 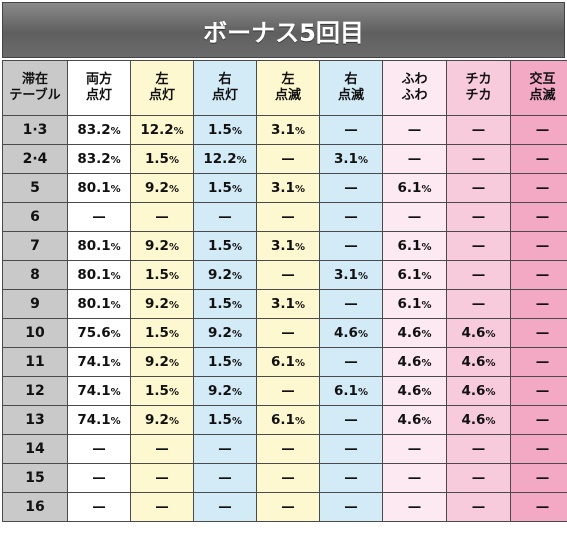 I want to click on column-header: 両方 点灯, so click(x=99, y=88).